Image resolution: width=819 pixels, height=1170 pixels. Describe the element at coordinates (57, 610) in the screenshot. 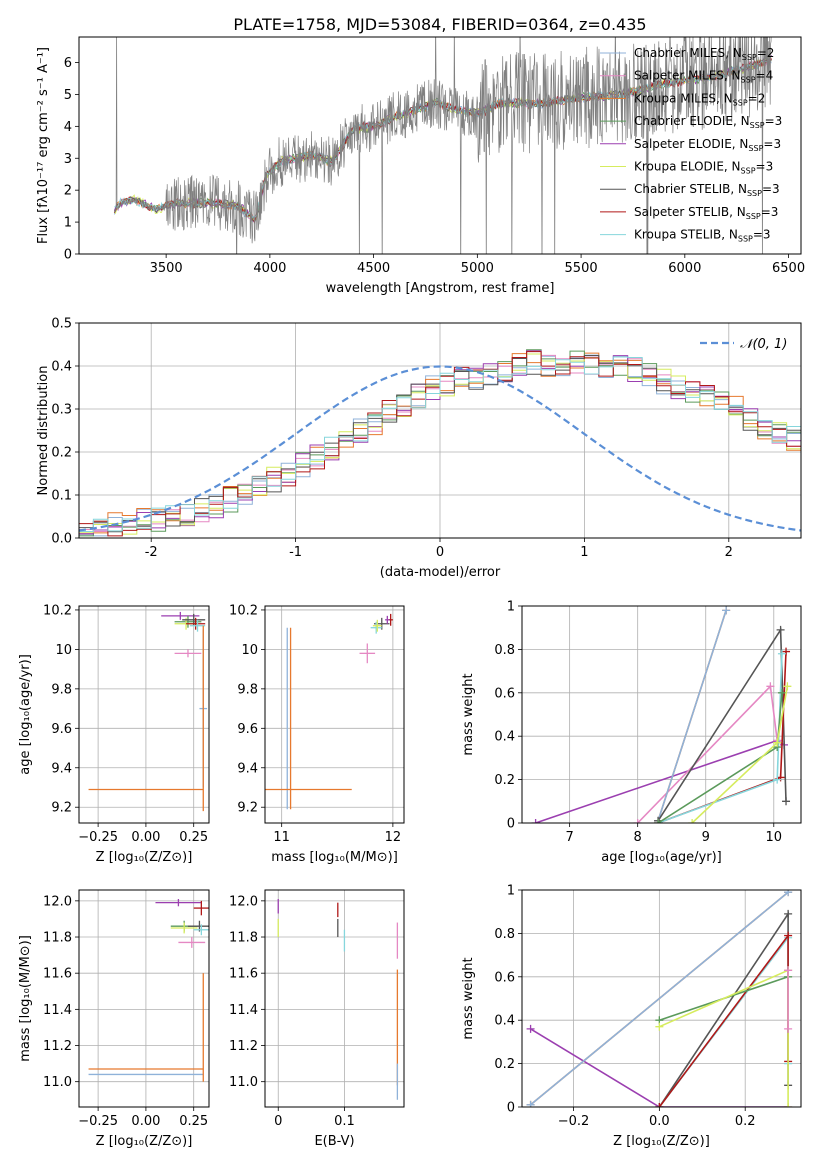

I see `y-tick-label: 10.2` at that location.